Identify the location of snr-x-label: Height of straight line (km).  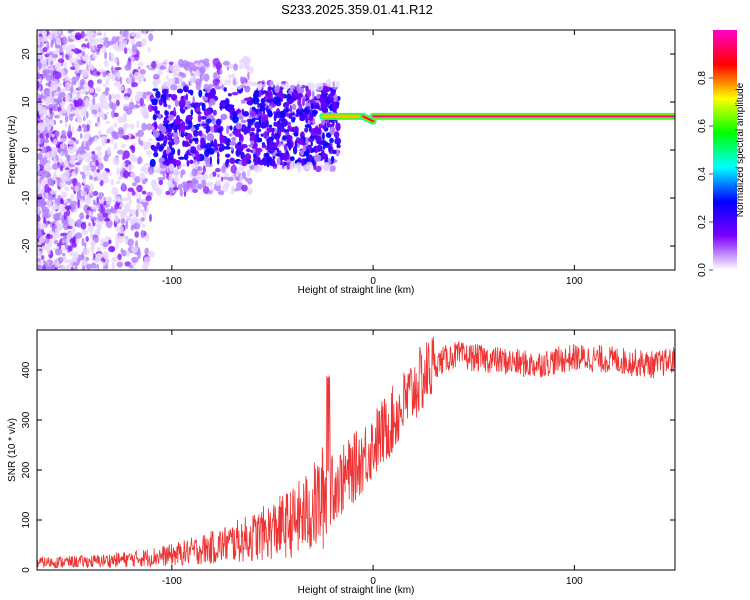
(356, 590).